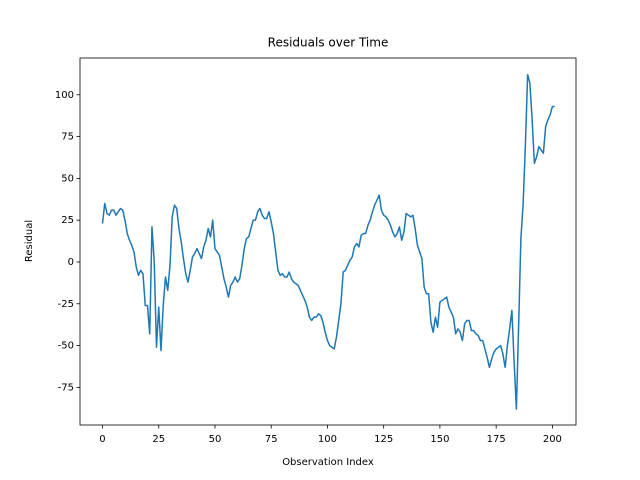  Describe the element at coordinates (67, 220) in the screenshot. I see `y-tick-label: 25` at that location.